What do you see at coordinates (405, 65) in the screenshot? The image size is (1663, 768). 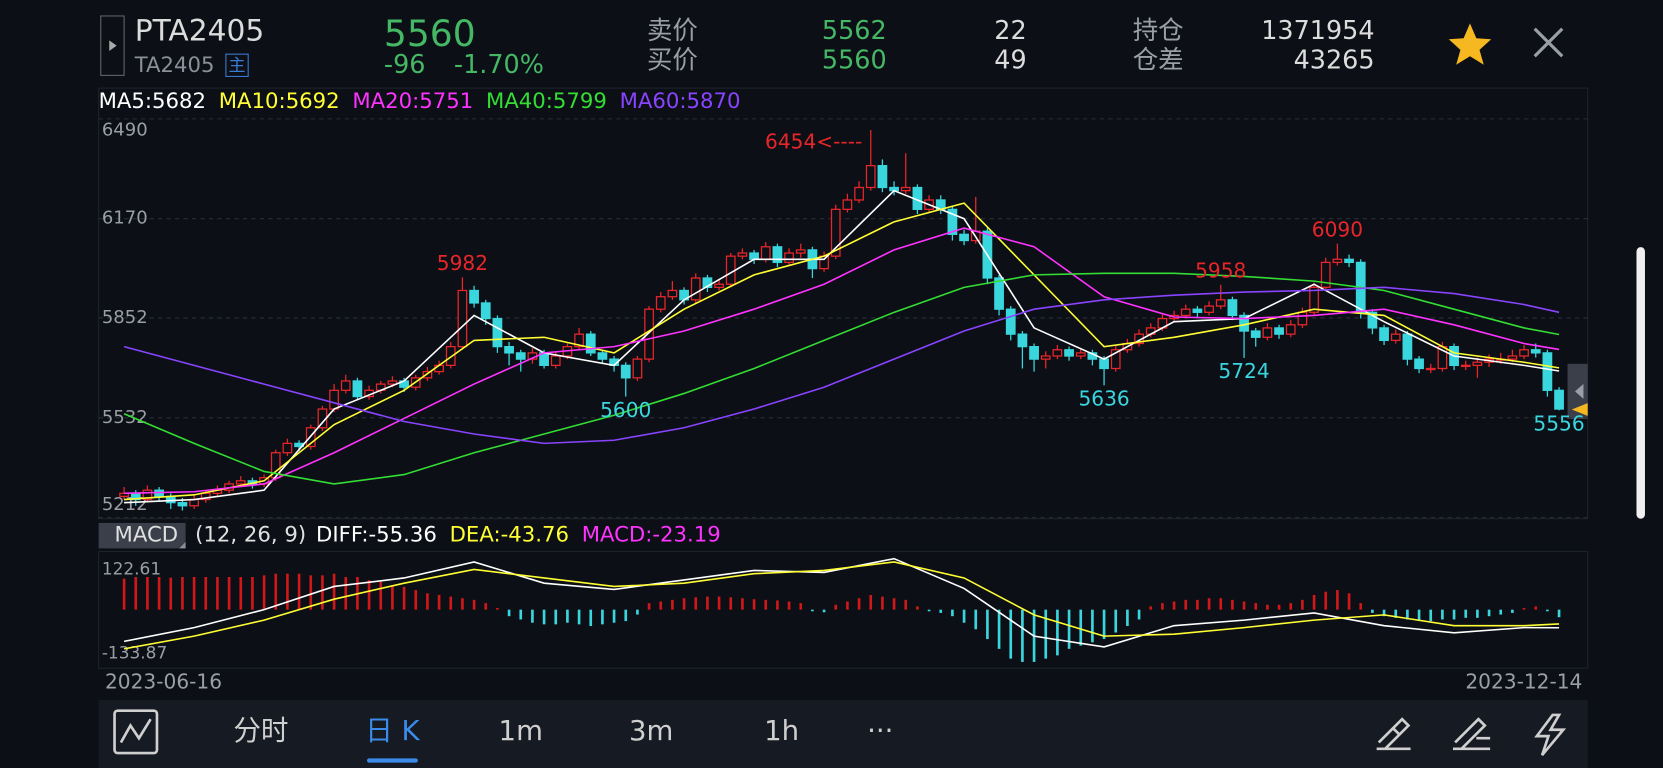 I see `change: -96` at bounding box center [405, 65].